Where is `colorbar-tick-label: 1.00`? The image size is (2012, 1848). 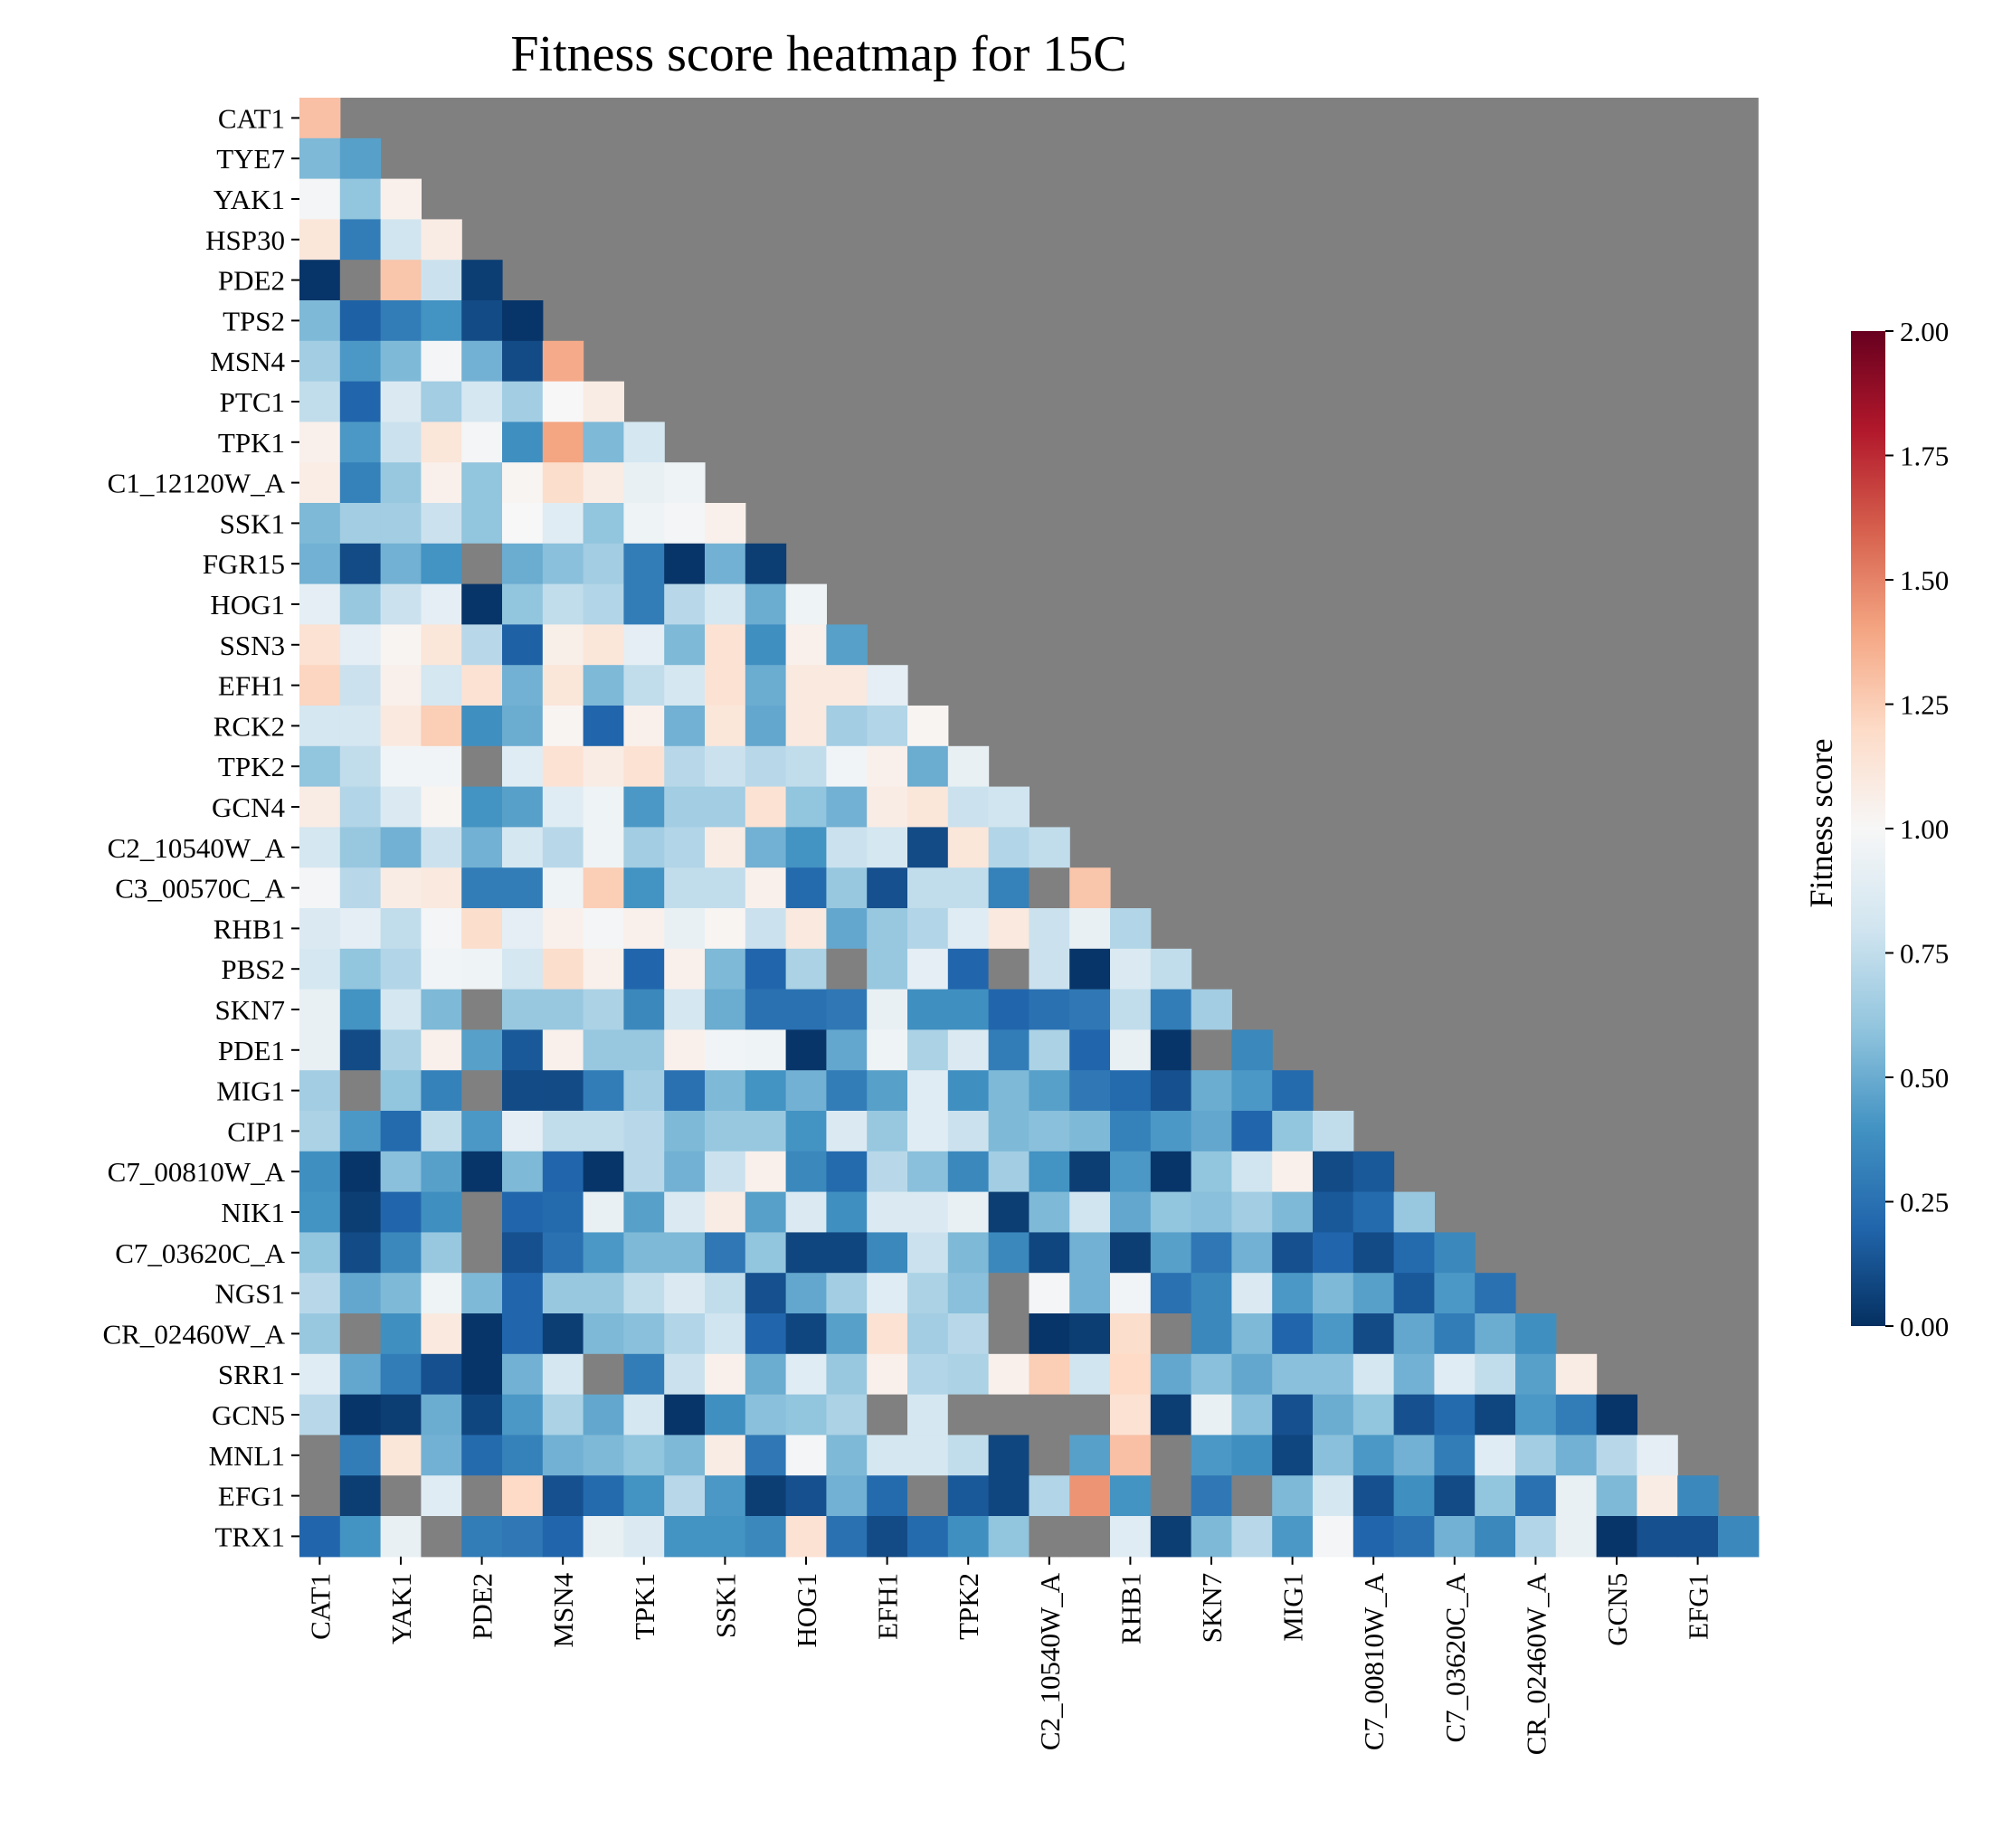 colorbar-tick-label: 1.00 is located at coordinates (1924, 829).